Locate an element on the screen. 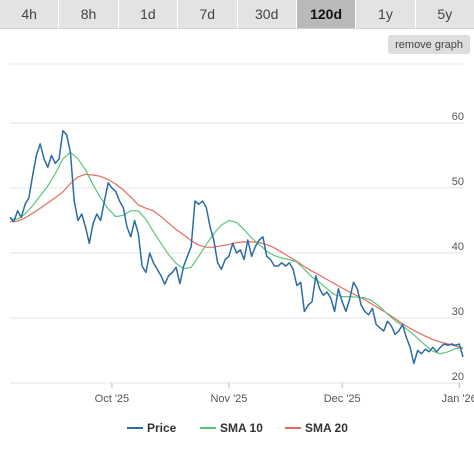  y-tick-label: 60 is located at coordinates (458, 117).